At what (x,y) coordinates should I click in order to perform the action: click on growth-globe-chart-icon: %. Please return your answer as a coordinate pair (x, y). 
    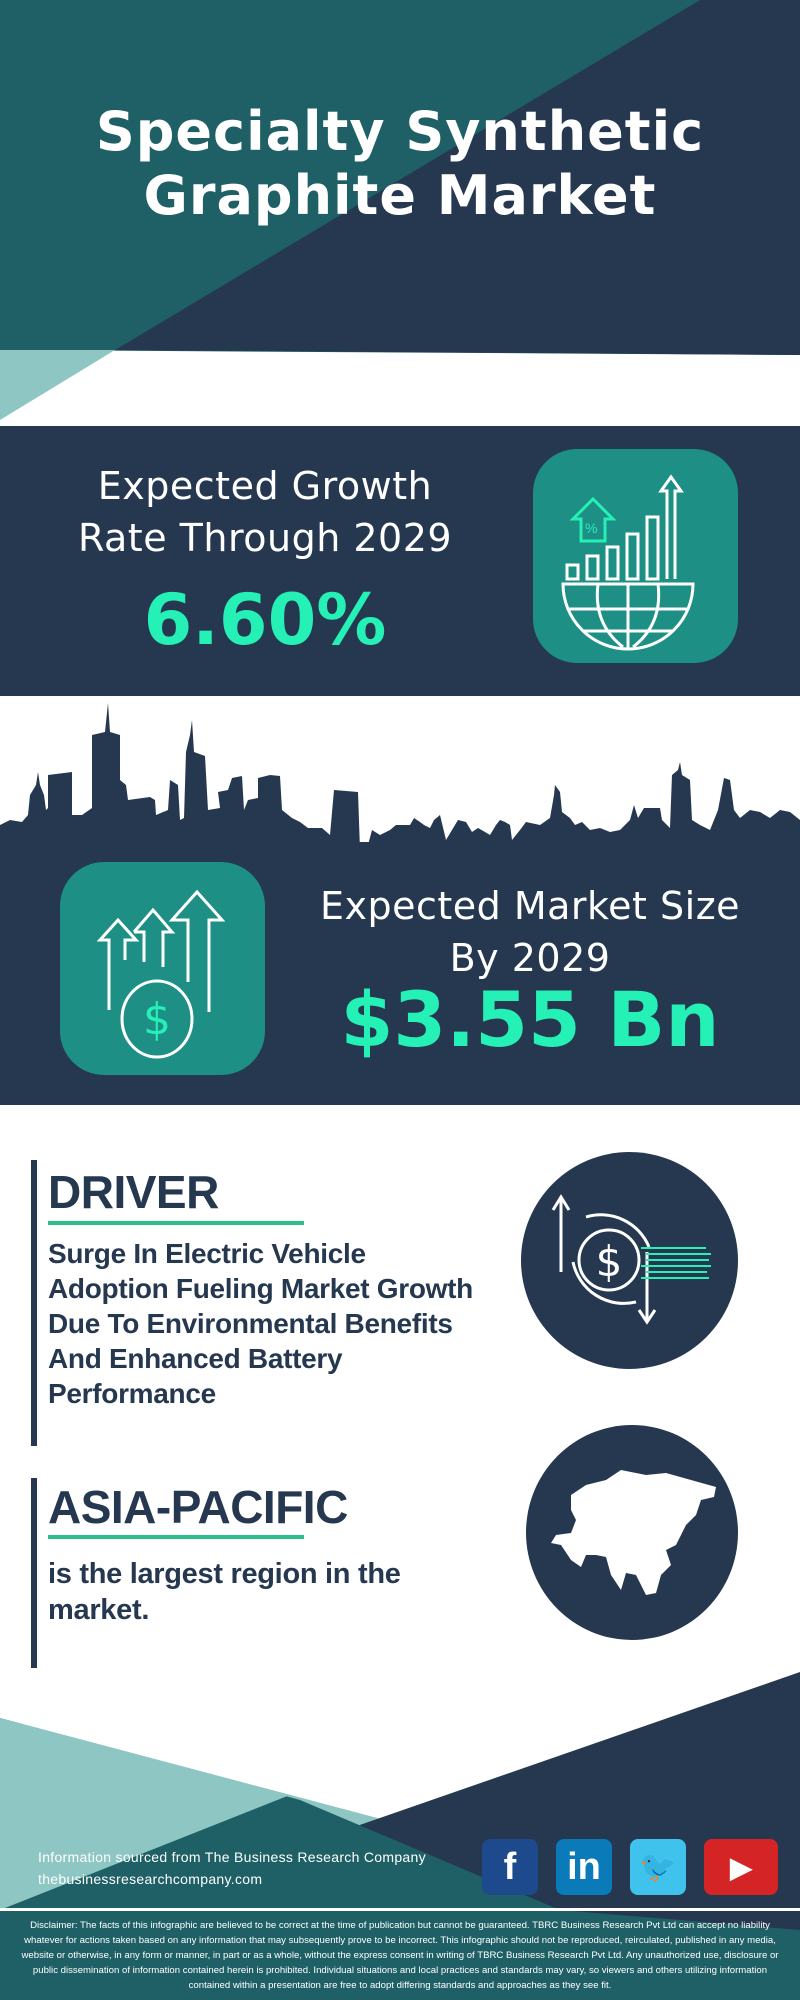
    Looking at the image, I should click on (635, 556).